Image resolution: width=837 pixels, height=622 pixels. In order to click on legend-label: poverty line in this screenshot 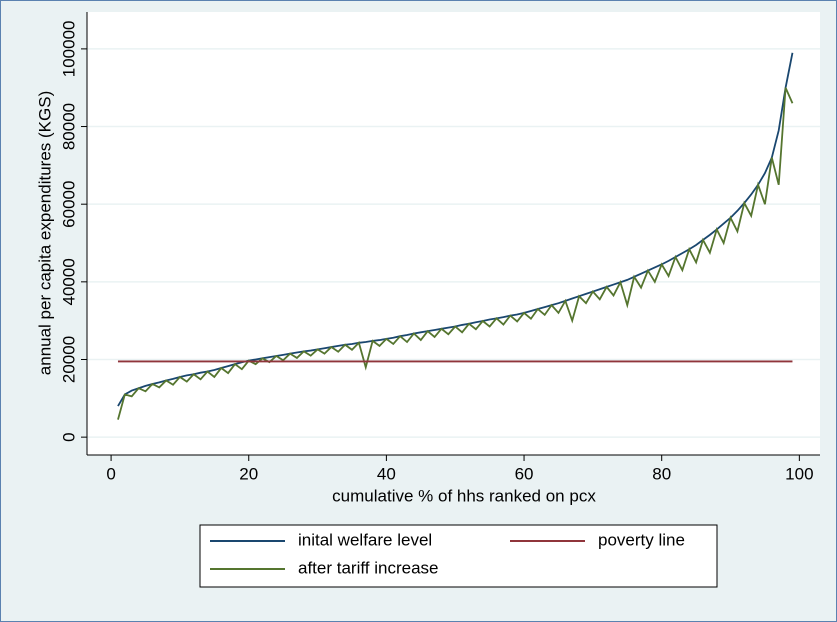, I will do `click(641, 539)`.